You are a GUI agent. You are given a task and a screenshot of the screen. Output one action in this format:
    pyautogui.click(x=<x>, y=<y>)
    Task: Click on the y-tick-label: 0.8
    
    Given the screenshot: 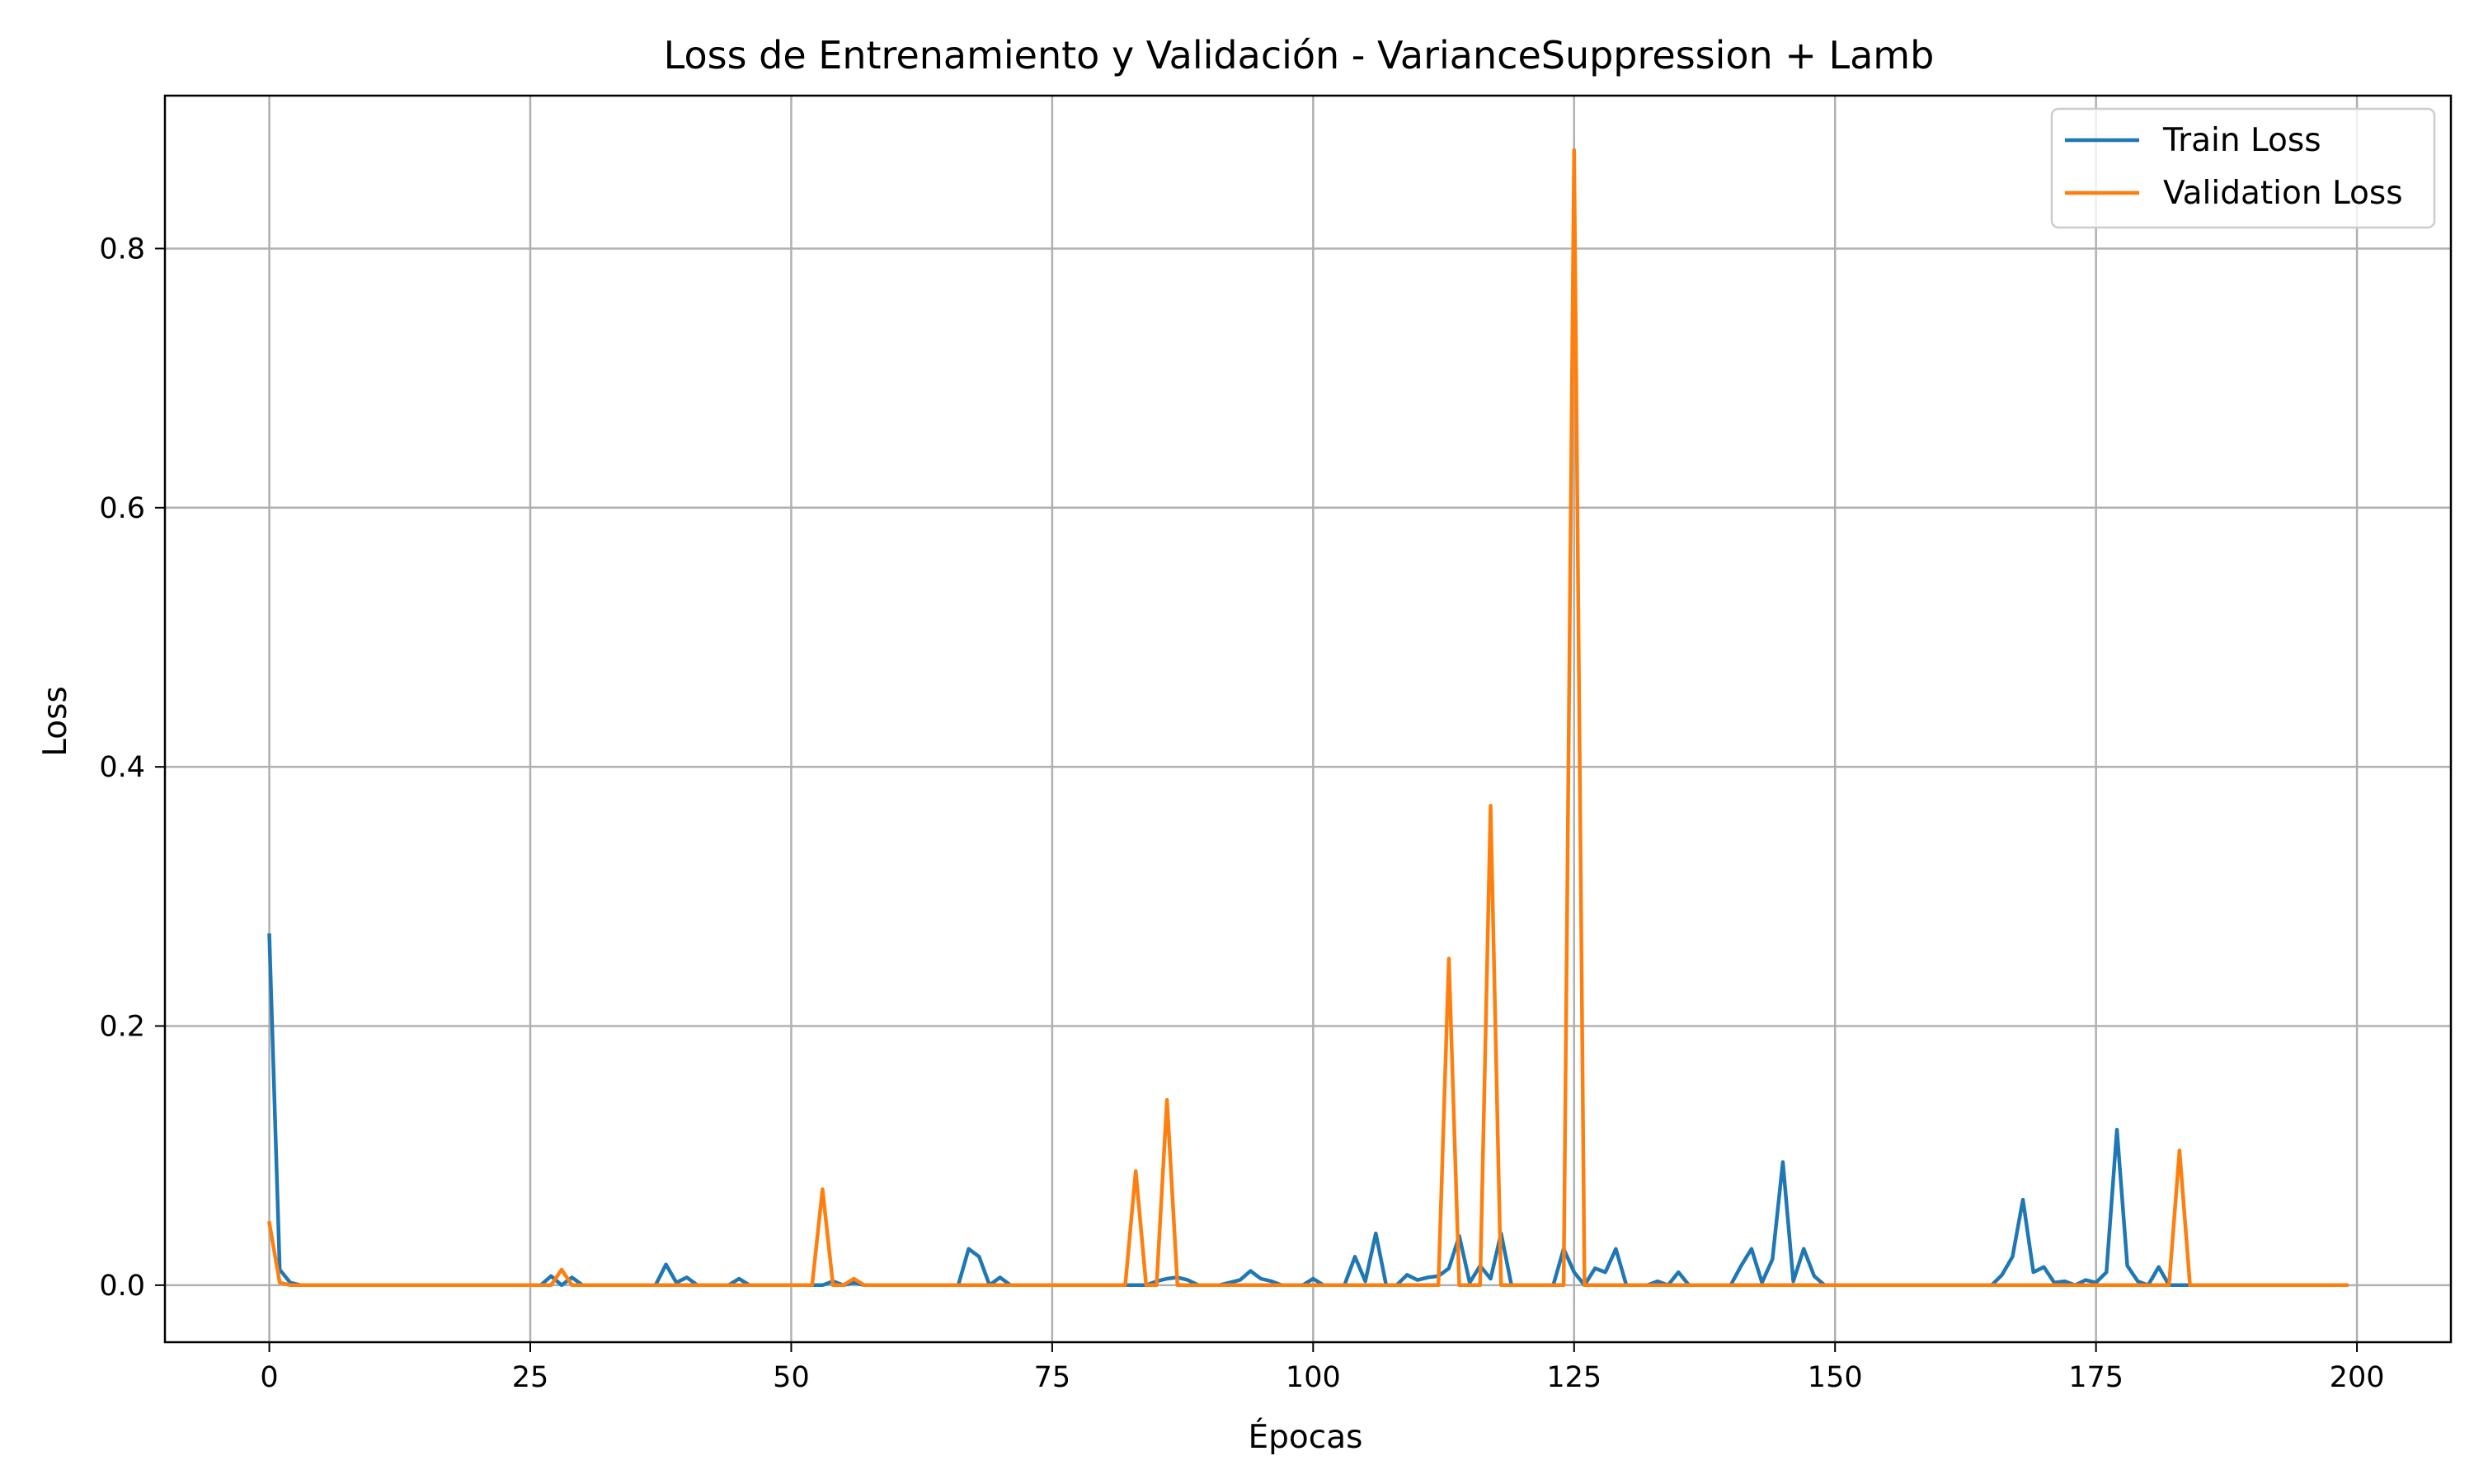 What is the action you would take?
    pyautogui.click(x=122, y=249)
    